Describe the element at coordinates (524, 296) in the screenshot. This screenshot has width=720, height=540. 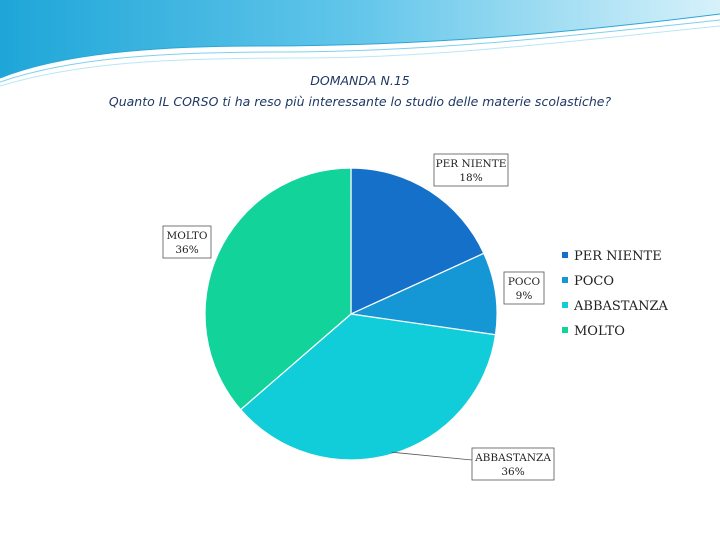
I see `data-label-value: 9%` at that location.